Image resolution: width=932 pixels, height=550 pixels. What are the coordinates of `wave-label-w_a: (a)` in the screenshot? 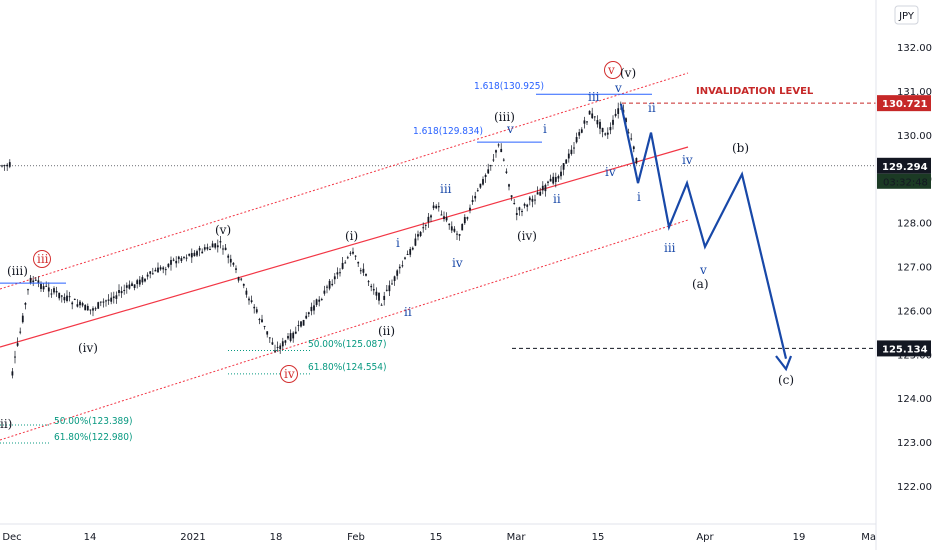 It's located at (700, 284).